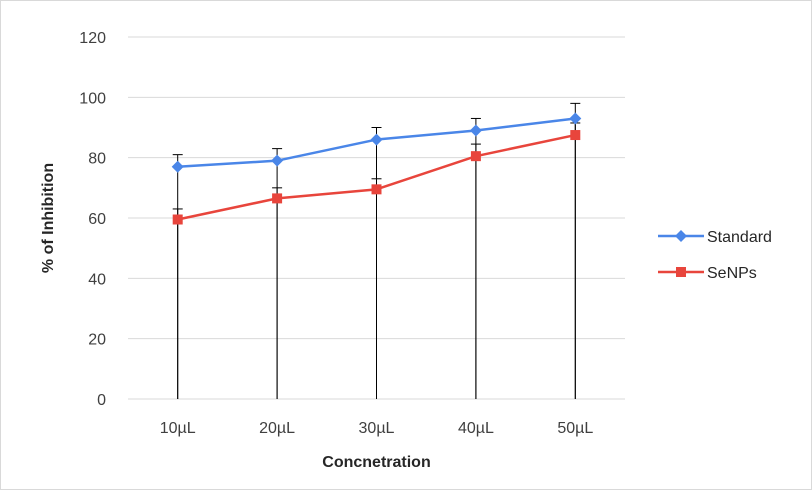  Describe the element at coordinates (575, 428) in the screenshot. I see `x-tick-label: 50µL` at that location.